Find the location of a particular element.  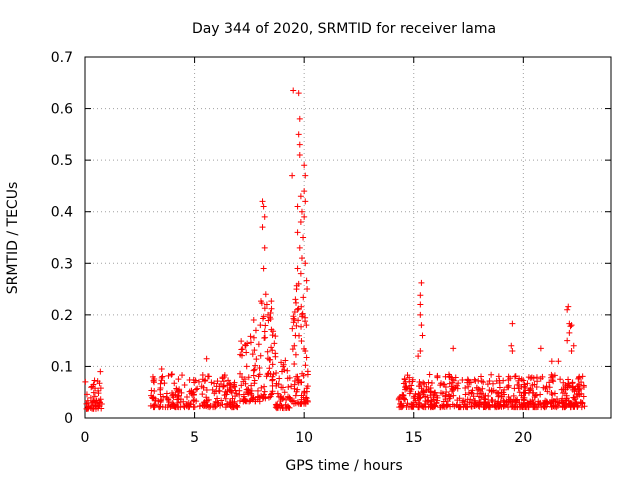

y-tick-label: 0.7 is located at coordinates (62, 58).